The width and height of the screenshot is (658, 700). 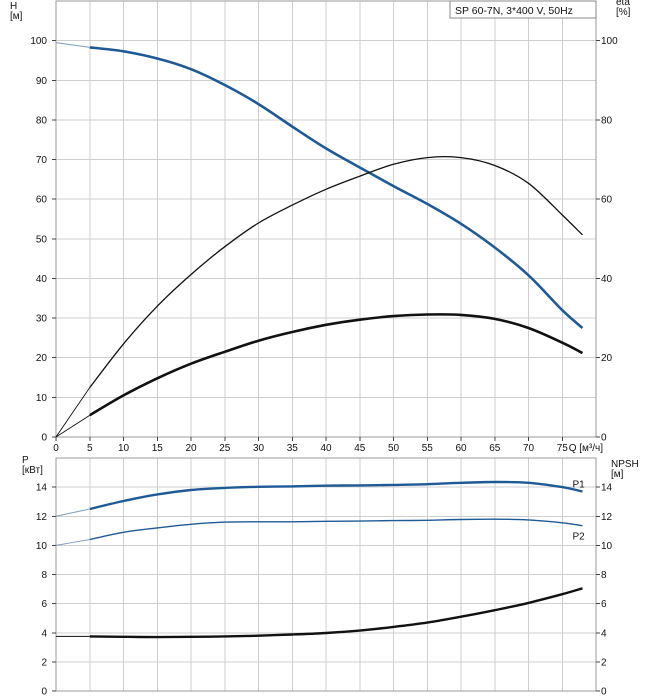 What do you see at coordinates (158, 448) in the screenshot?
I see `x-tick-label: 15` at bounding box center [158, 448].